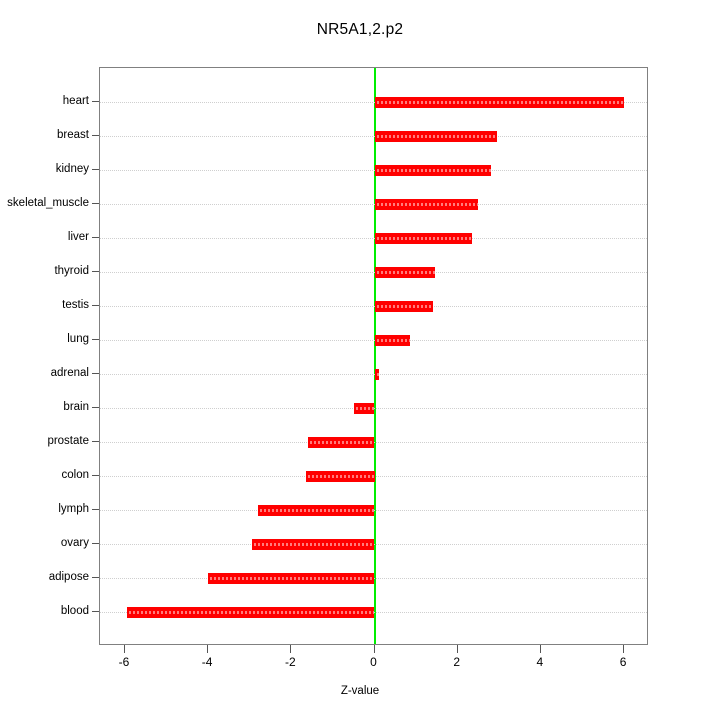  What do you see at coordinates (48, 203) in the screenshot?
I see `y-tick-label-skeletal_muscle: skeletal_muscle` at bounding box center [48, 203].